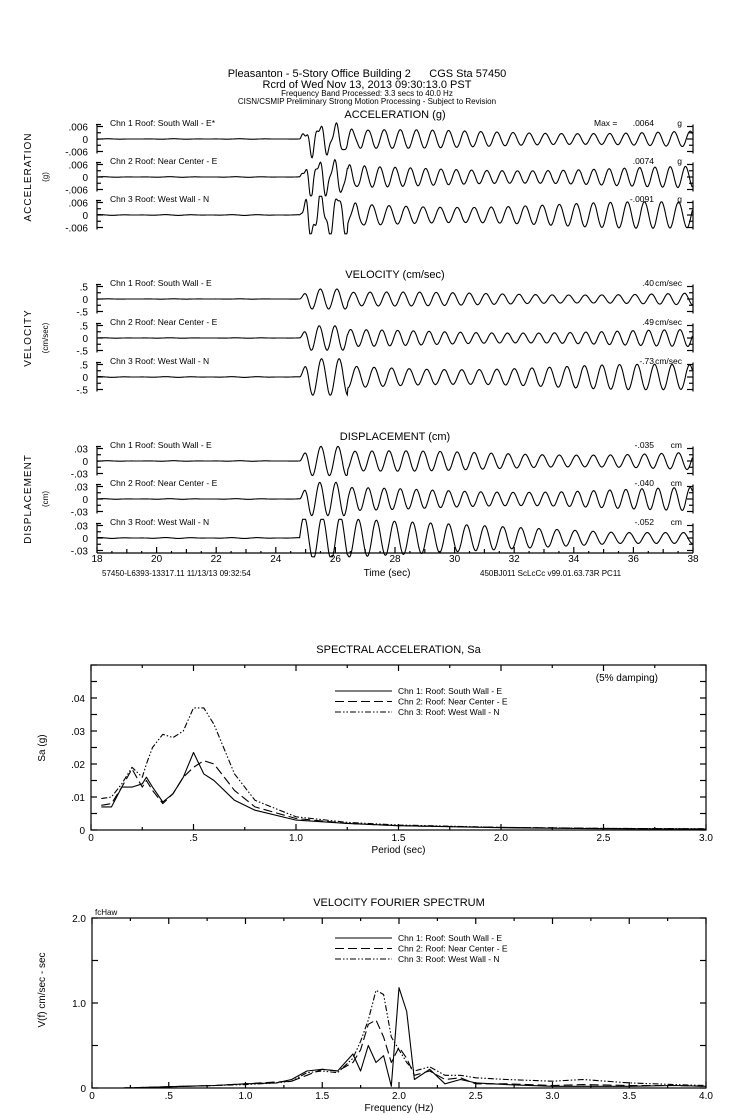  Describe the element at coordinates (78, 699) in the screenshot. I see `y-tick-label: .04` at that location.